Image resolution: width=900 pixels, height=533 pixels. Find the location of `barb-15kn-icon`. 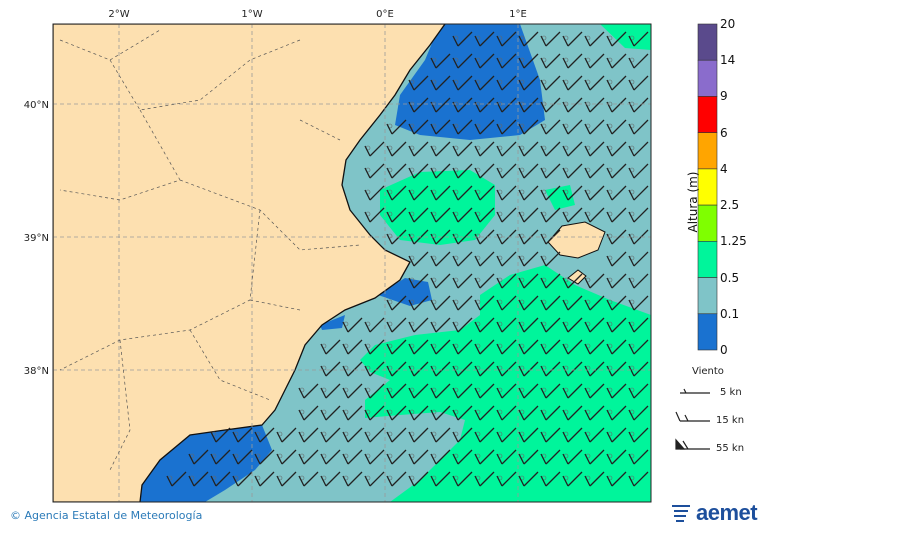

barb-15kn-icon is located at coordinates (692, 416).